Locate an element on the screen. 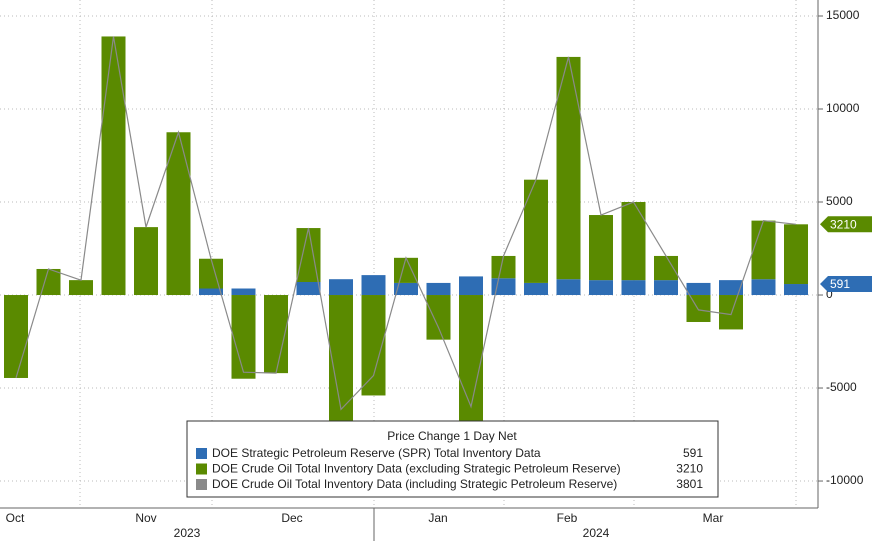 The image size is (872, 546). x-year-label: 2024 is located at coordinates (596, 533).